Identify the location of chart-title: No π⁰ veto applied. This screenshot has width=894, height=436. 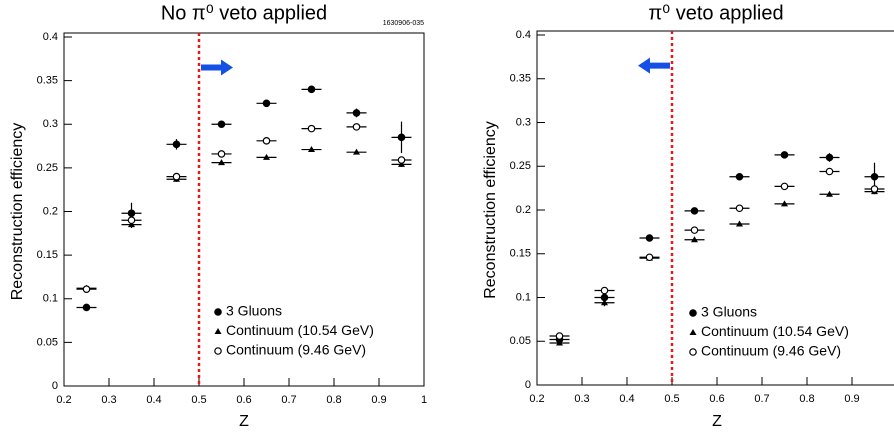
(244, 13).